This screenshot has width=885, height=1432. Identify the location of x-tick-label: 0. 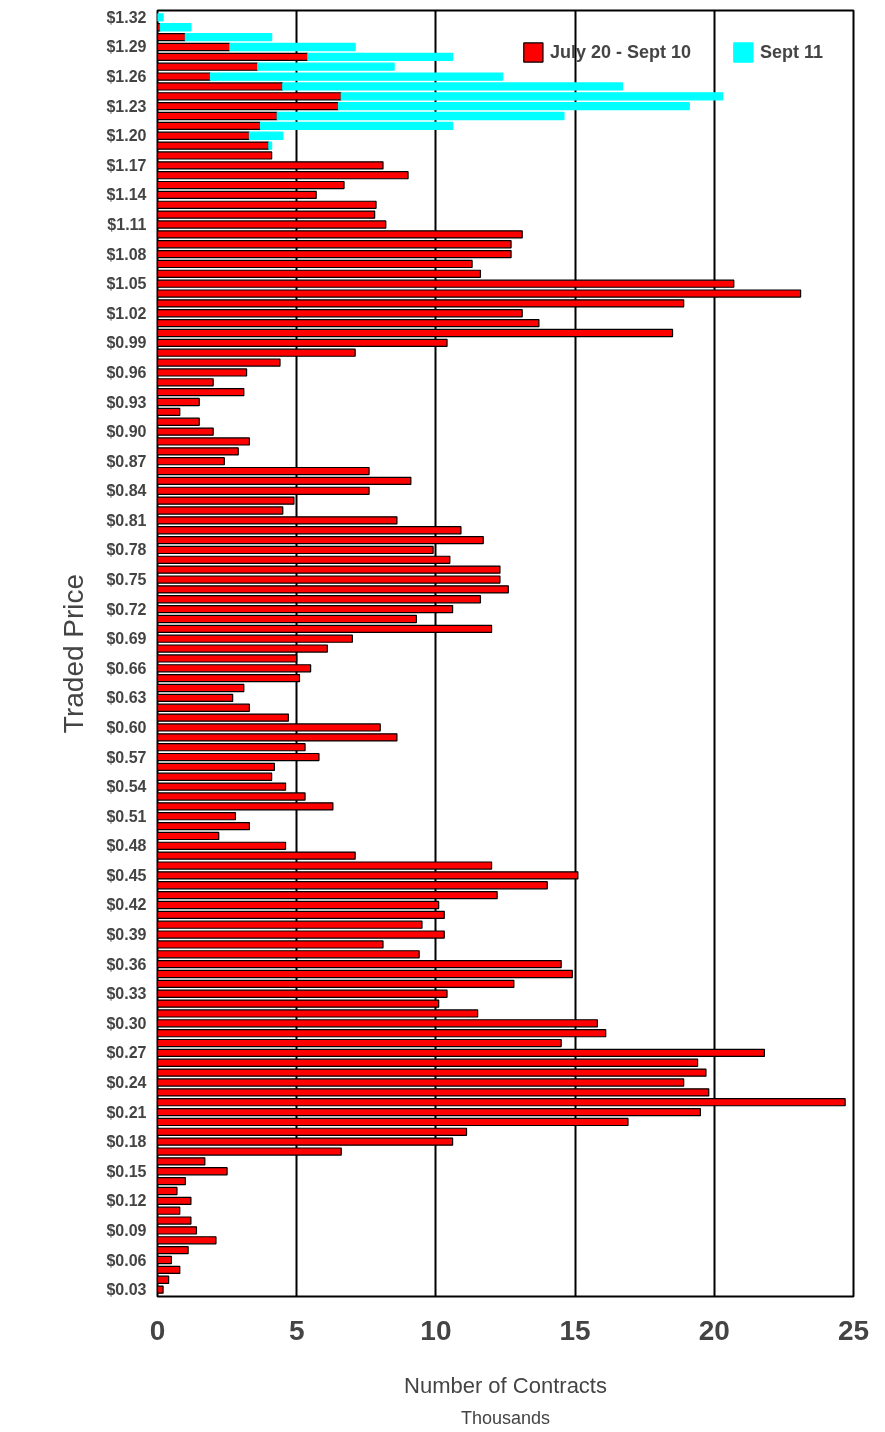
(157, 1330).